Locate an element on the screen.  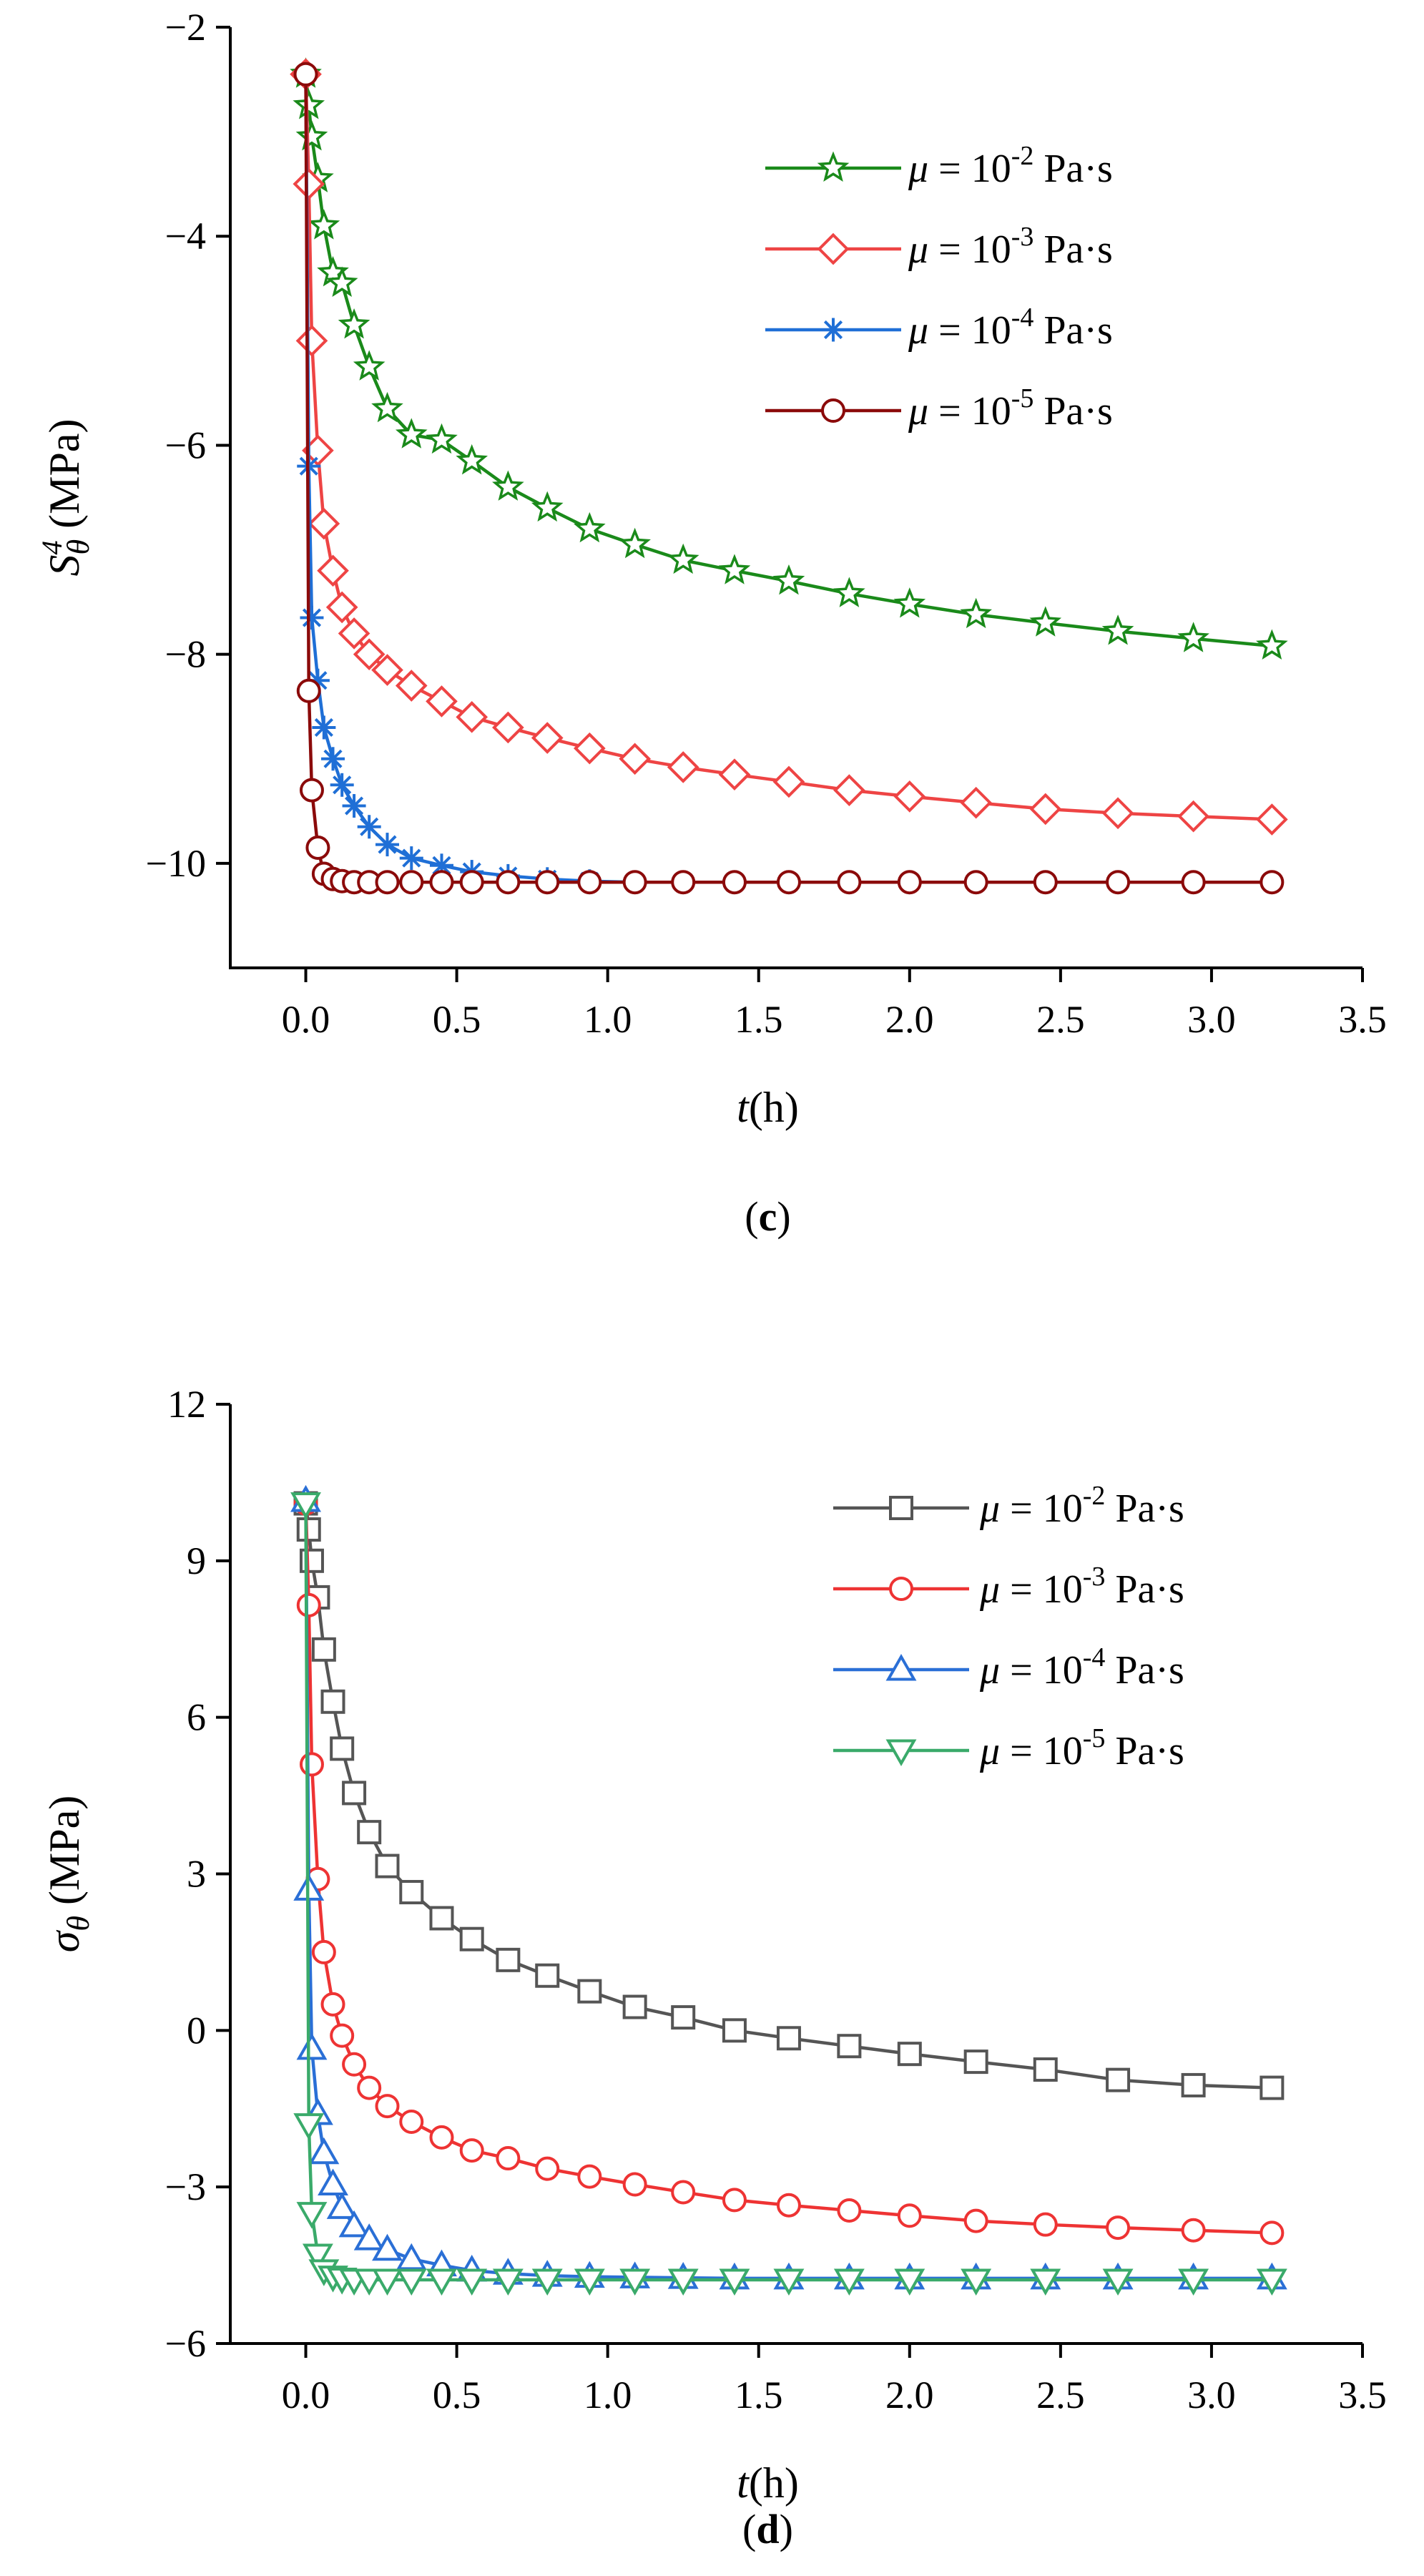
x-tick-label: 3.0 is located at coordinates (1211, 1019).